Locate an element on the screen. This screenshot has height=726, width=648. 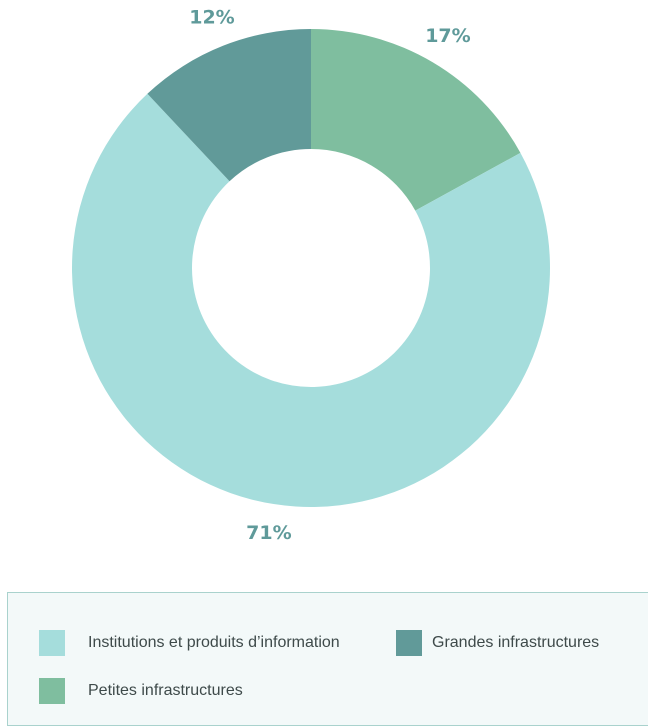
legend-swatch-grandes is located at coordinates (409, 643).